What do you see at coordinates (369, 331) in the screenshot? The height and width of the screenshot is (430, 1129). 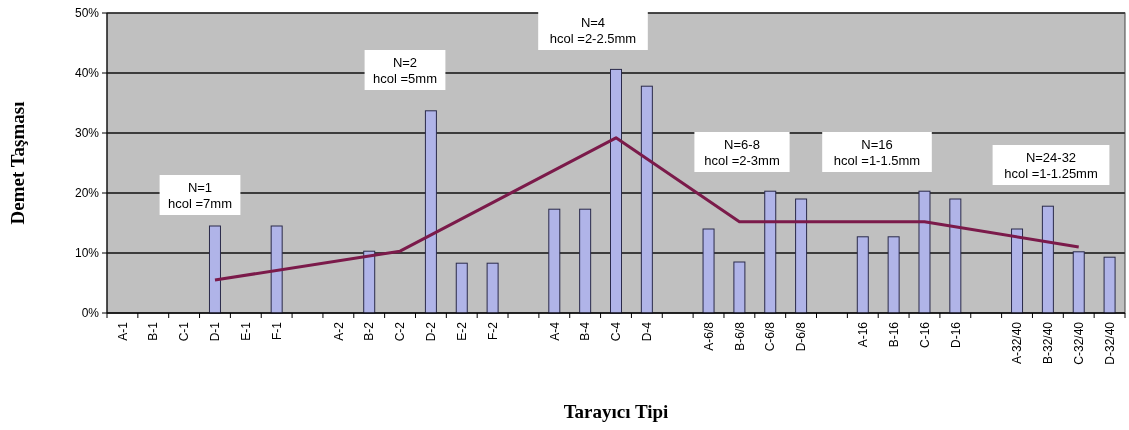 I see `x-tick-label: B-2` at bounding box center [369, 331].